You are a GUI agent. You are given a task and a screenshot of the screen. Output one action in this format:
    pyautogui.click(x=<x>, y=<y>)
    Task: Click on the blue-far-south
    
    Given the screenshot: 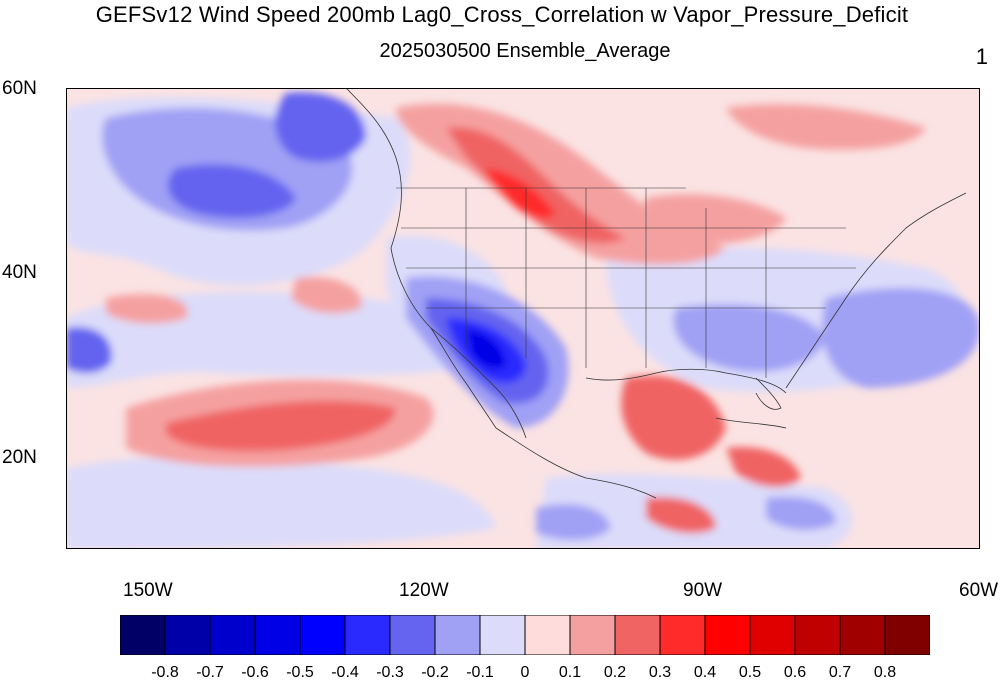 What is the action you would take?
    pyautogui.click(x=573, y=522)
    